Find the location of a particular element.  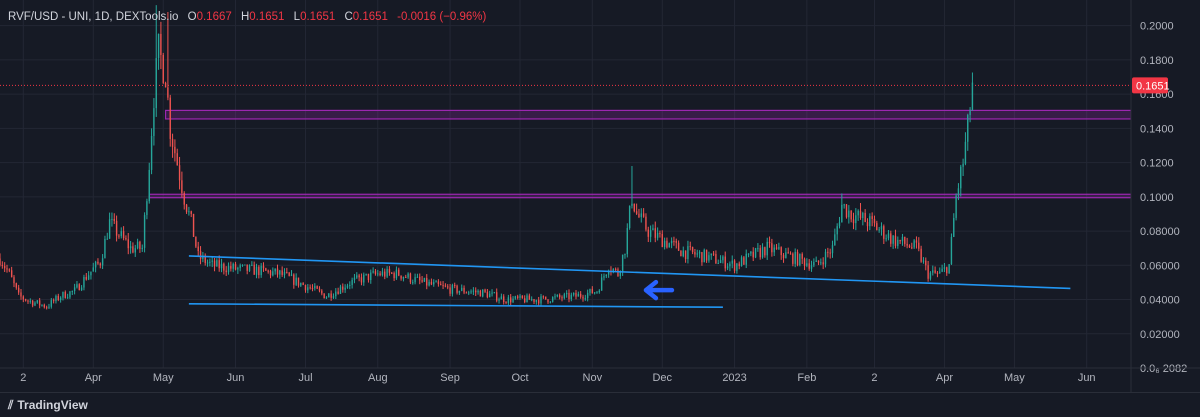

trendline is located at coordinates (455, 306).